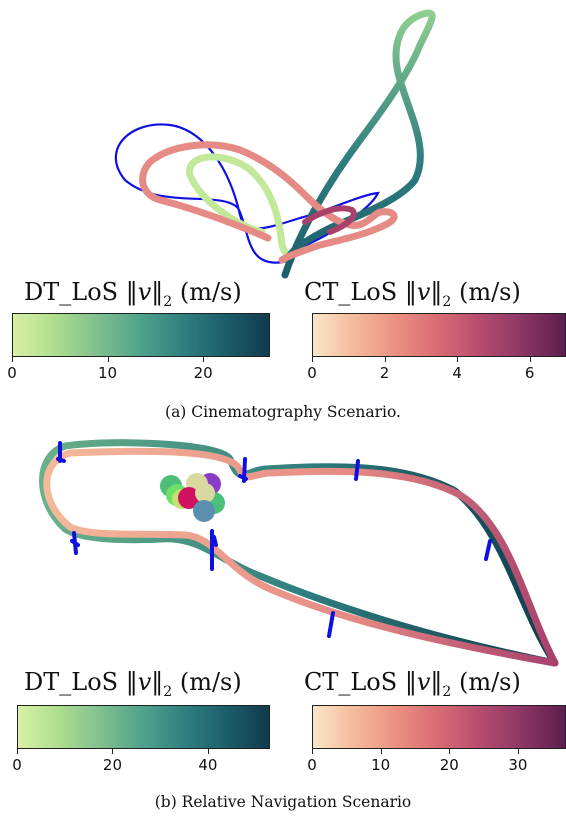 Image resolution: width=566 pixels, height=821 pixels. What do you see at coordinates (192, 497) in the screenshot?
I see `obstacle-cluster` at bounding box center [192, 497].